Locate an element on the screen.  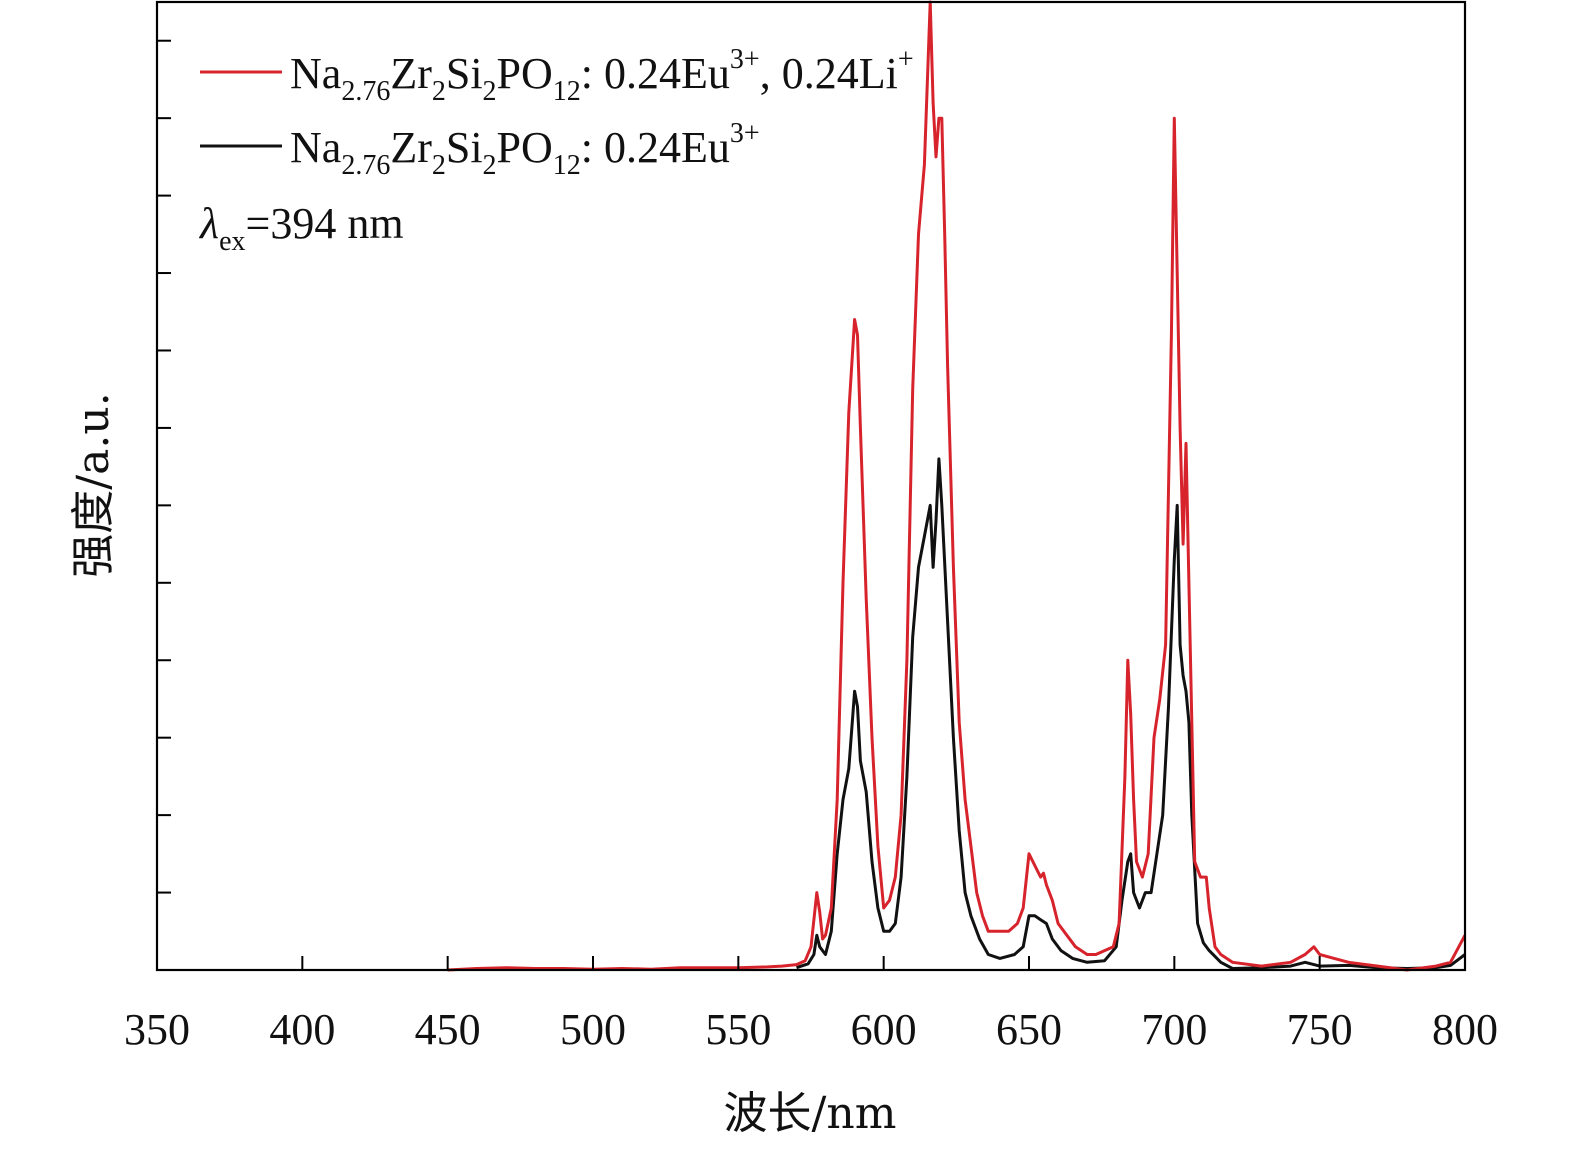
y-axis-title: 强度/a.u. is located at coordinates (93, 484).